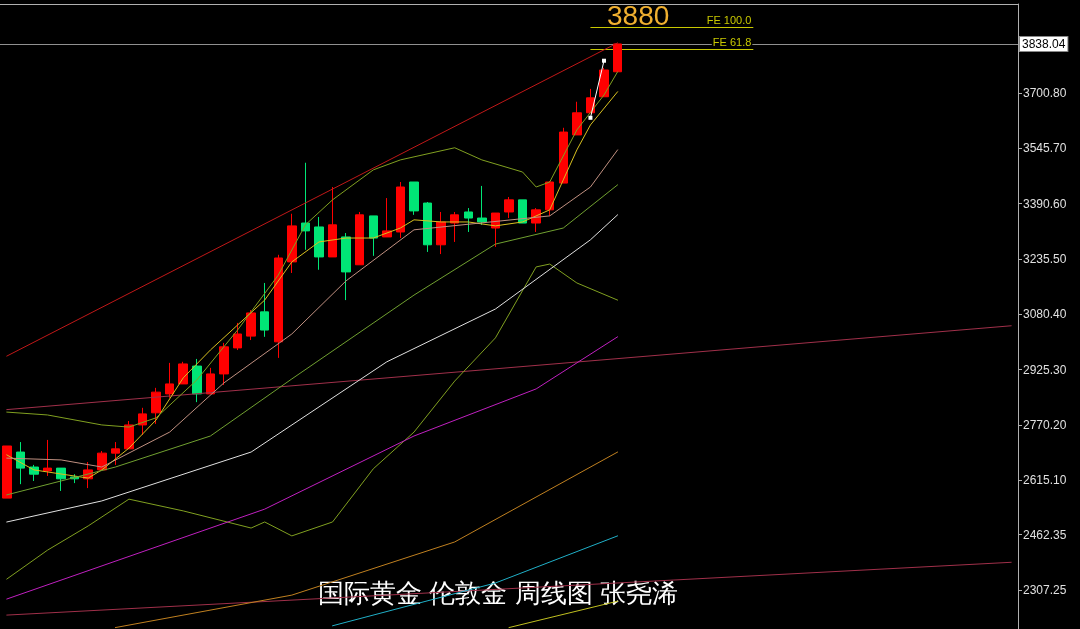  Describe the element at coordinates (1045, 92) in the screenshot. I see `y-tick-label: 3700.80` at that location.